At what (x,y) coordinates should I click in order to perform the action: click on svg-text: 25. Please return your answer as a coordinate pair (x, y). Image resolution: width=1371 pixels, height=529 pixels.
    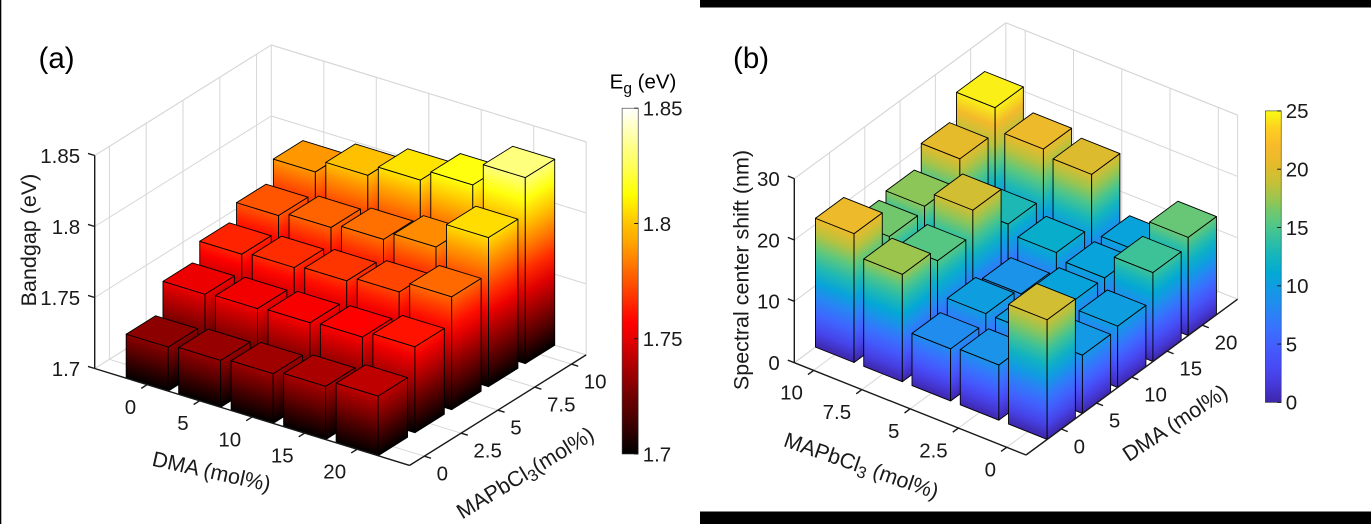
    Looking at the image, I should click on (1297, 111).